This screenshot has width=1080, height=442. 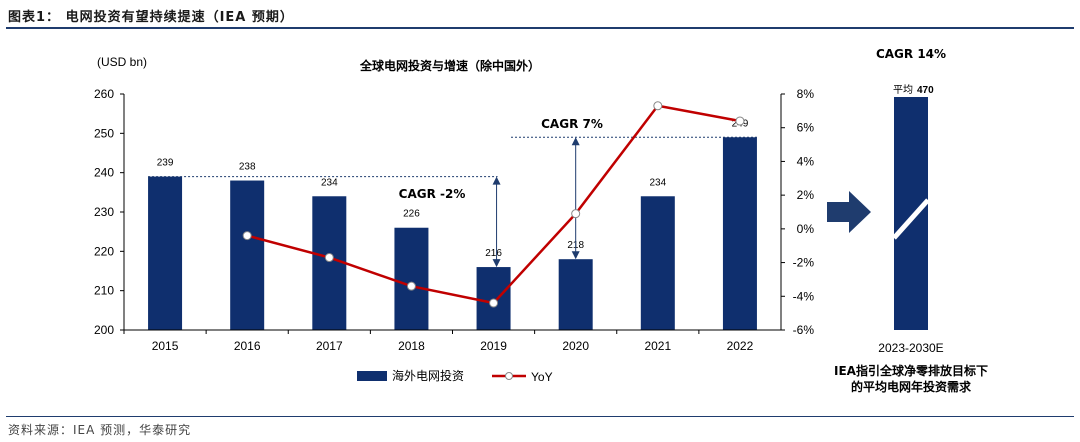 I want to click on projection-bar, so click(x=911, y=213).